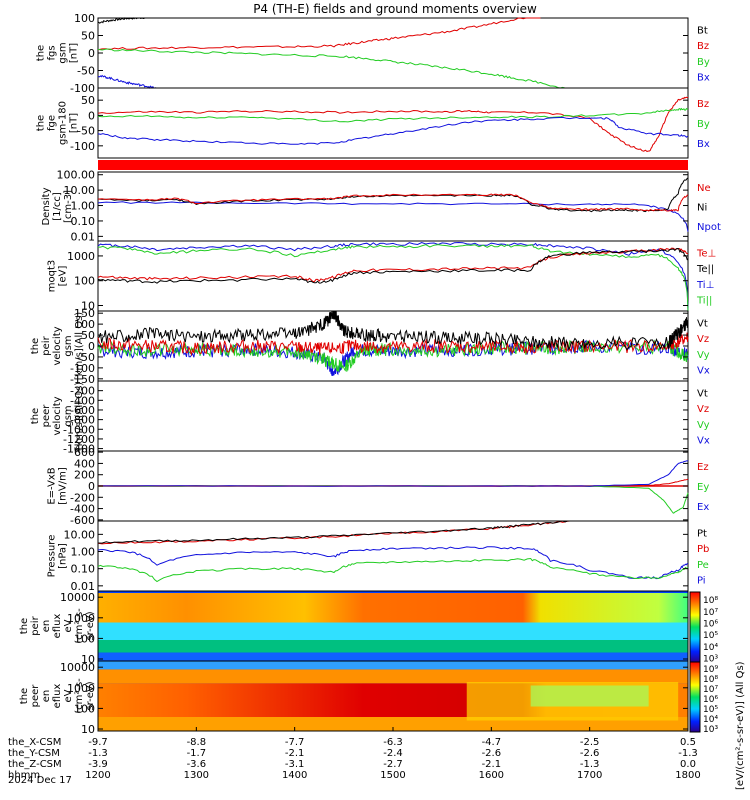  I want to click on y-tick-label: 10.00, so click(80, 534).